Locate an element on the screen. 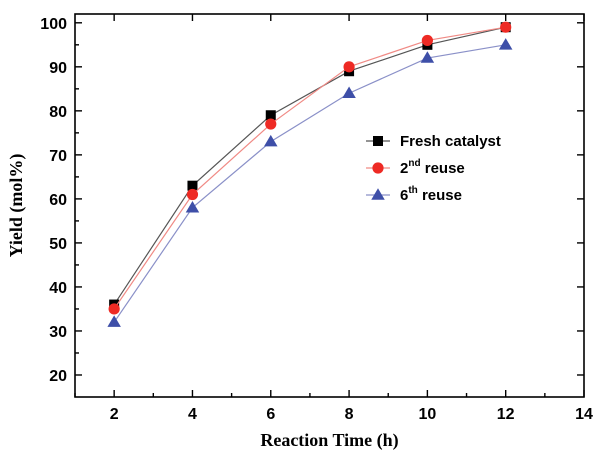  y-axis-title: Yield (mol%) is located at coordinates (16, 206).